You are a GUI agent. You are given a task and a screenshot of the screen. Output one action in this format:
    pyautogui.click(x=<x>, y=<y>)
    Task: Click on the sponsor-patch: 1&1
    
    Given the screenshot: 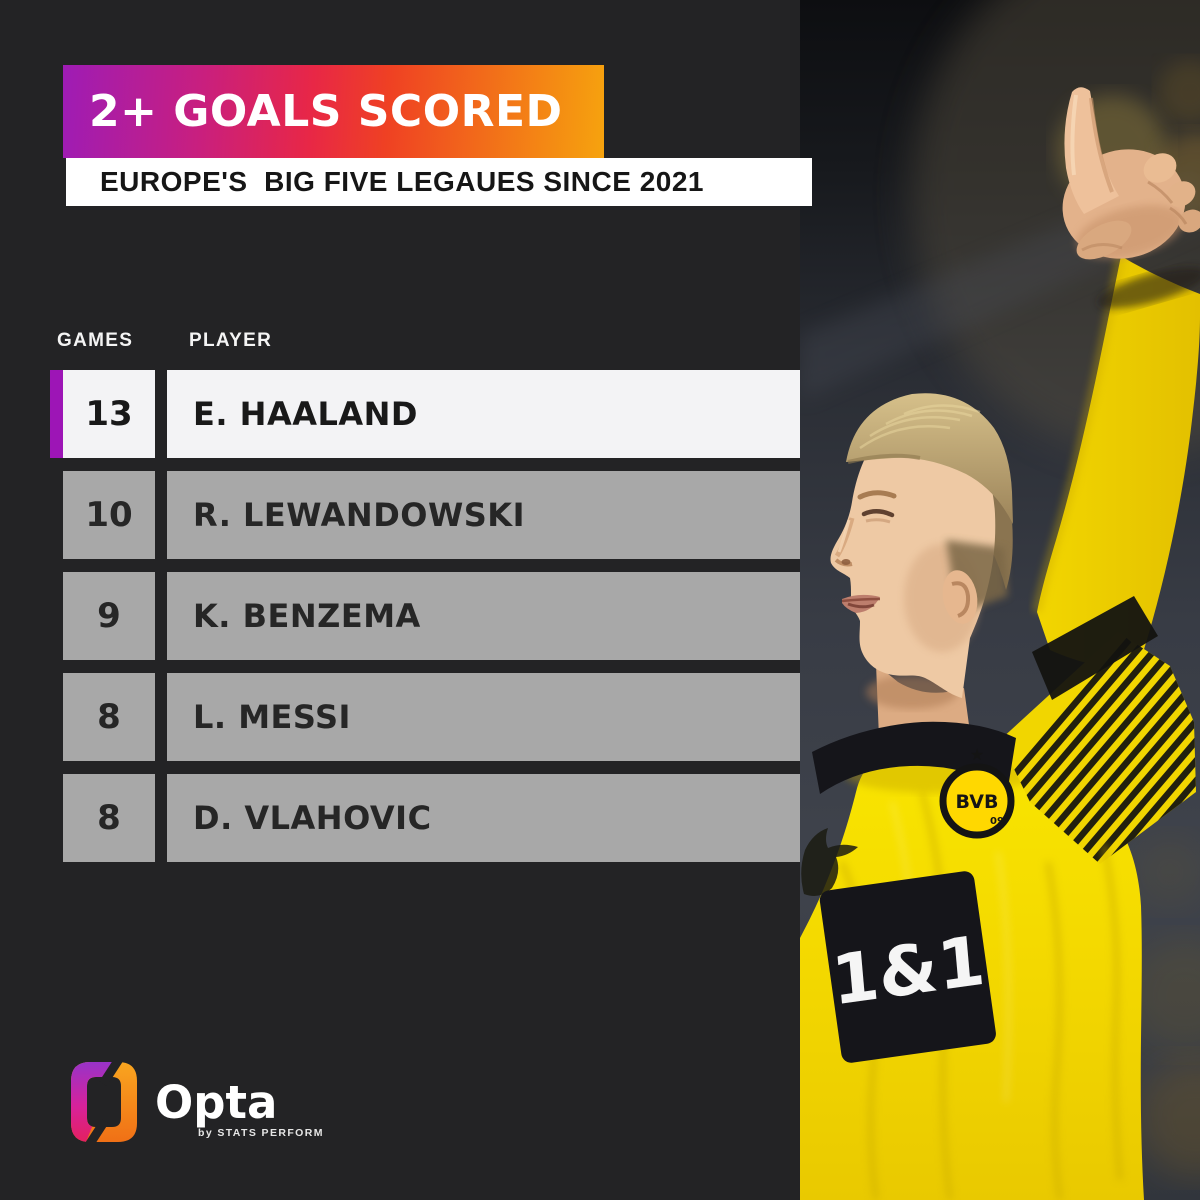 What is the action you would take?
    pyautogui.click(x=907, y=967)
    